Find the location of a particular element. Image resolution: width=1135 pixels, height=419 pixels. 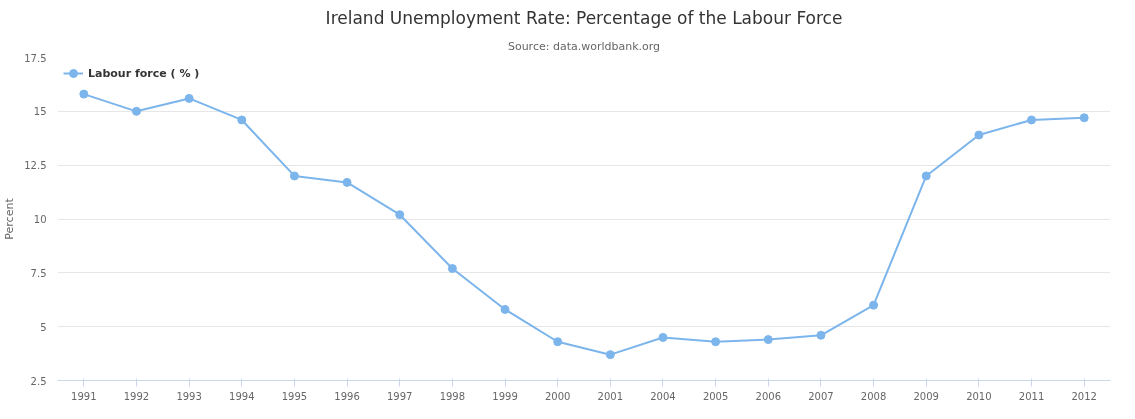

x-tick-label: 1994 is located at coordinates (242, 396).